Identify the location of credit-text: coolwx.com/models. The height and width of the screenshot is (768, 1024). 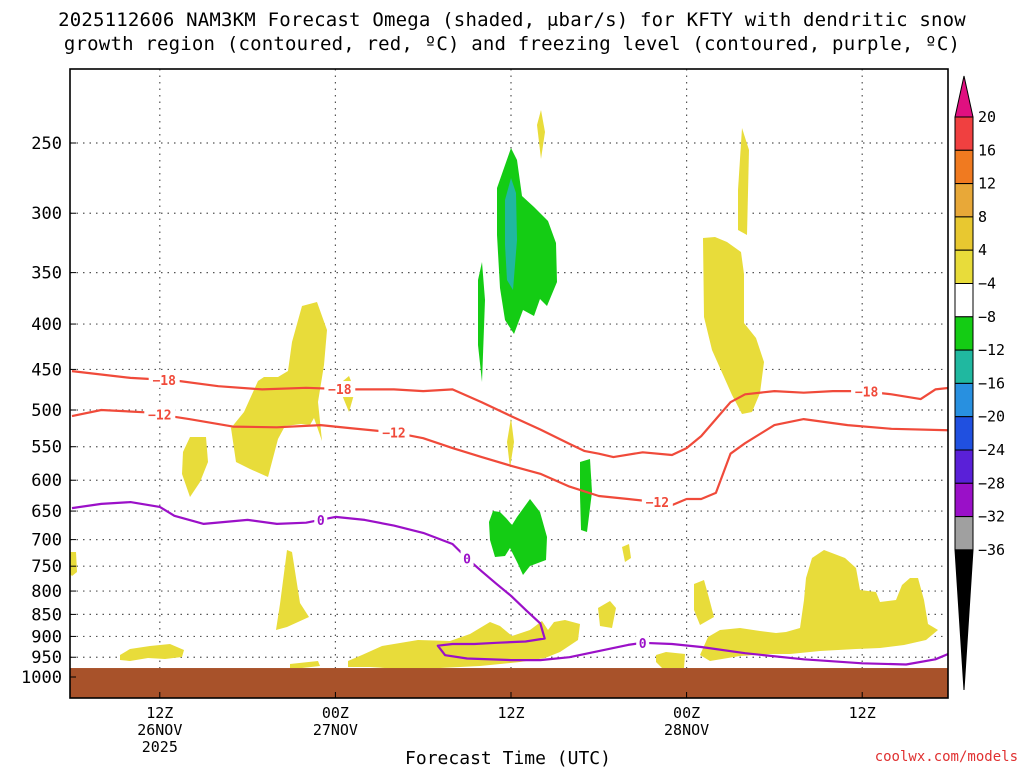
(946, 757).